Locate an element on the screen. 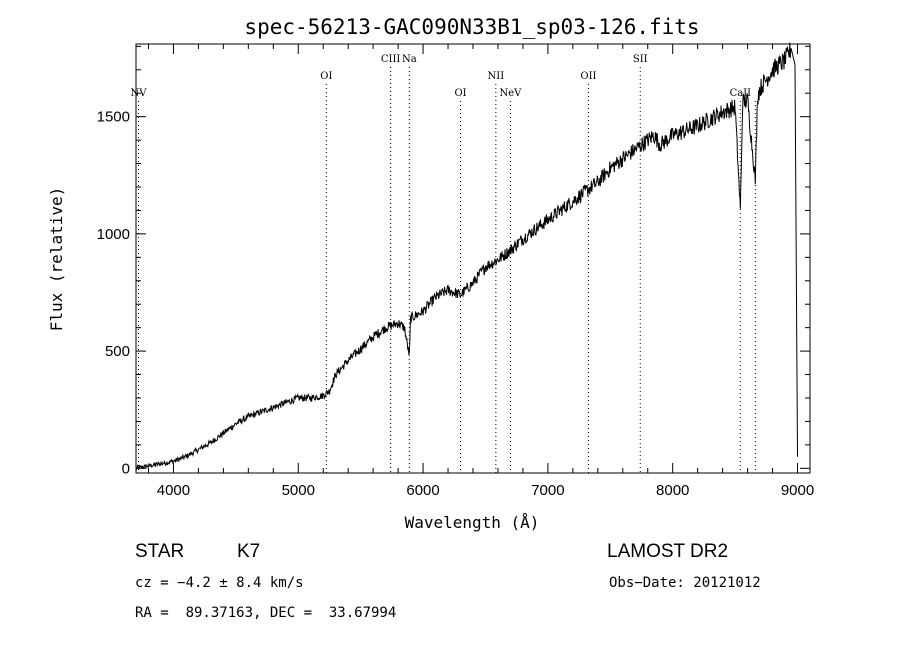  y-tick-label: 1000 is located at coordinates (113, 234).